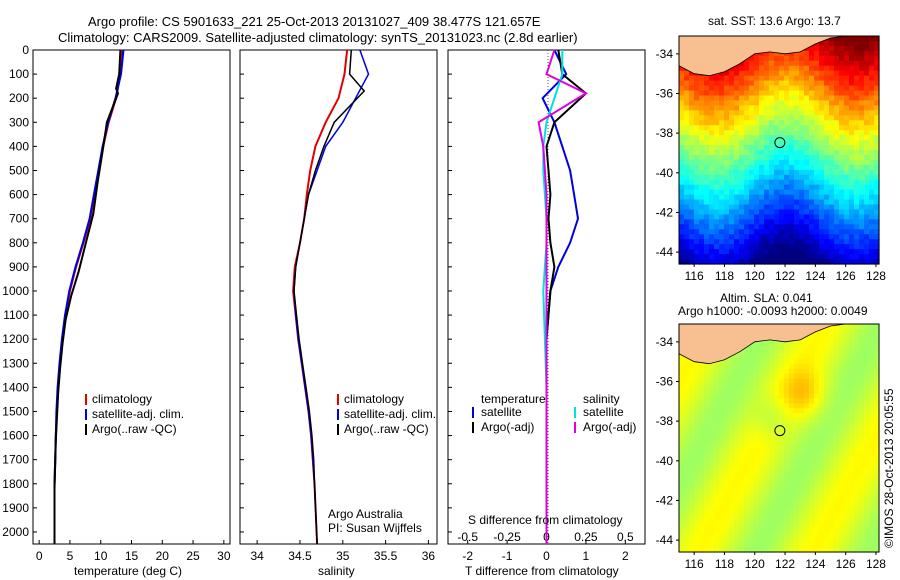 The width and height of the screenshot is (900, 580). I want to click on sst-title: sat. SST: 13.6 Argo: 13.7, so click(774, 21).